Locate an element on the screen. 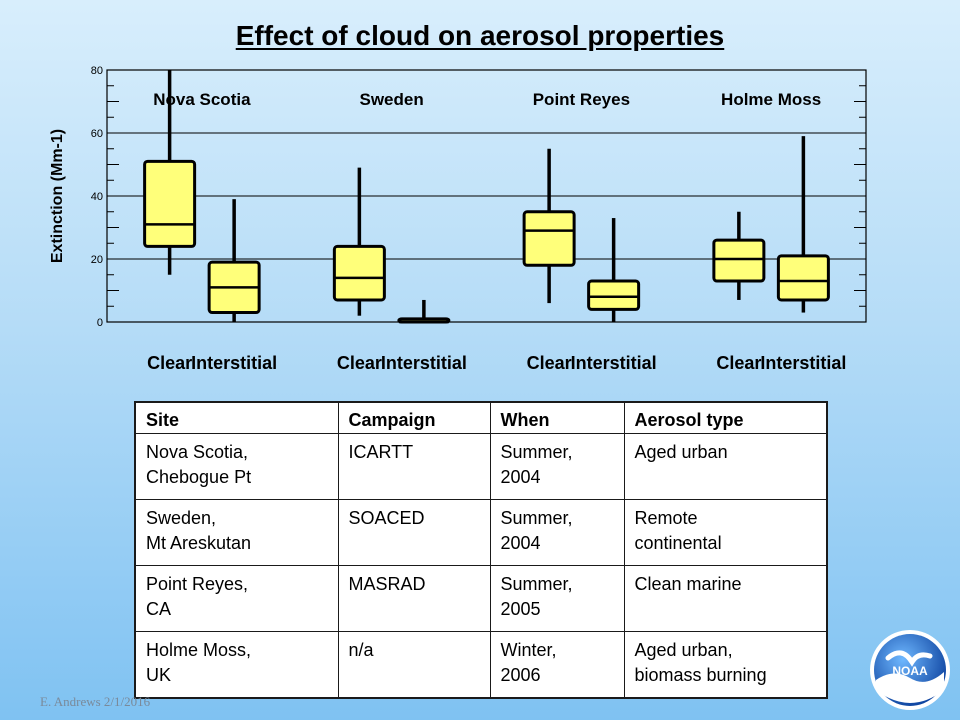 Image resolution: width=960 pixels, height=720 pixels. table-cell-line: CA is located at coordinates (159, 608).